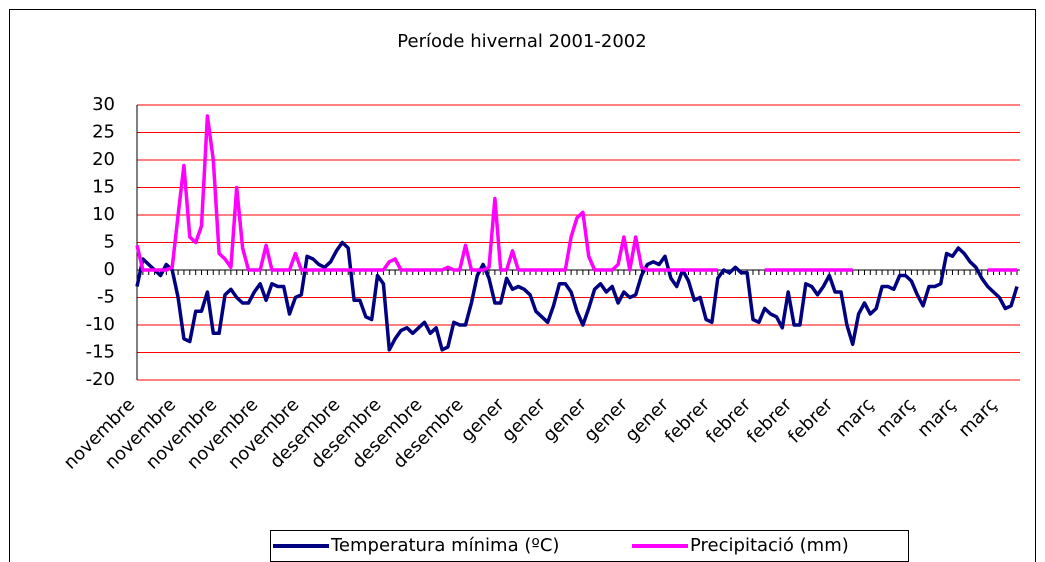 This screenshot has height=562, width=1045. I want to click on y-tick-label: 0, so click(109, 269).